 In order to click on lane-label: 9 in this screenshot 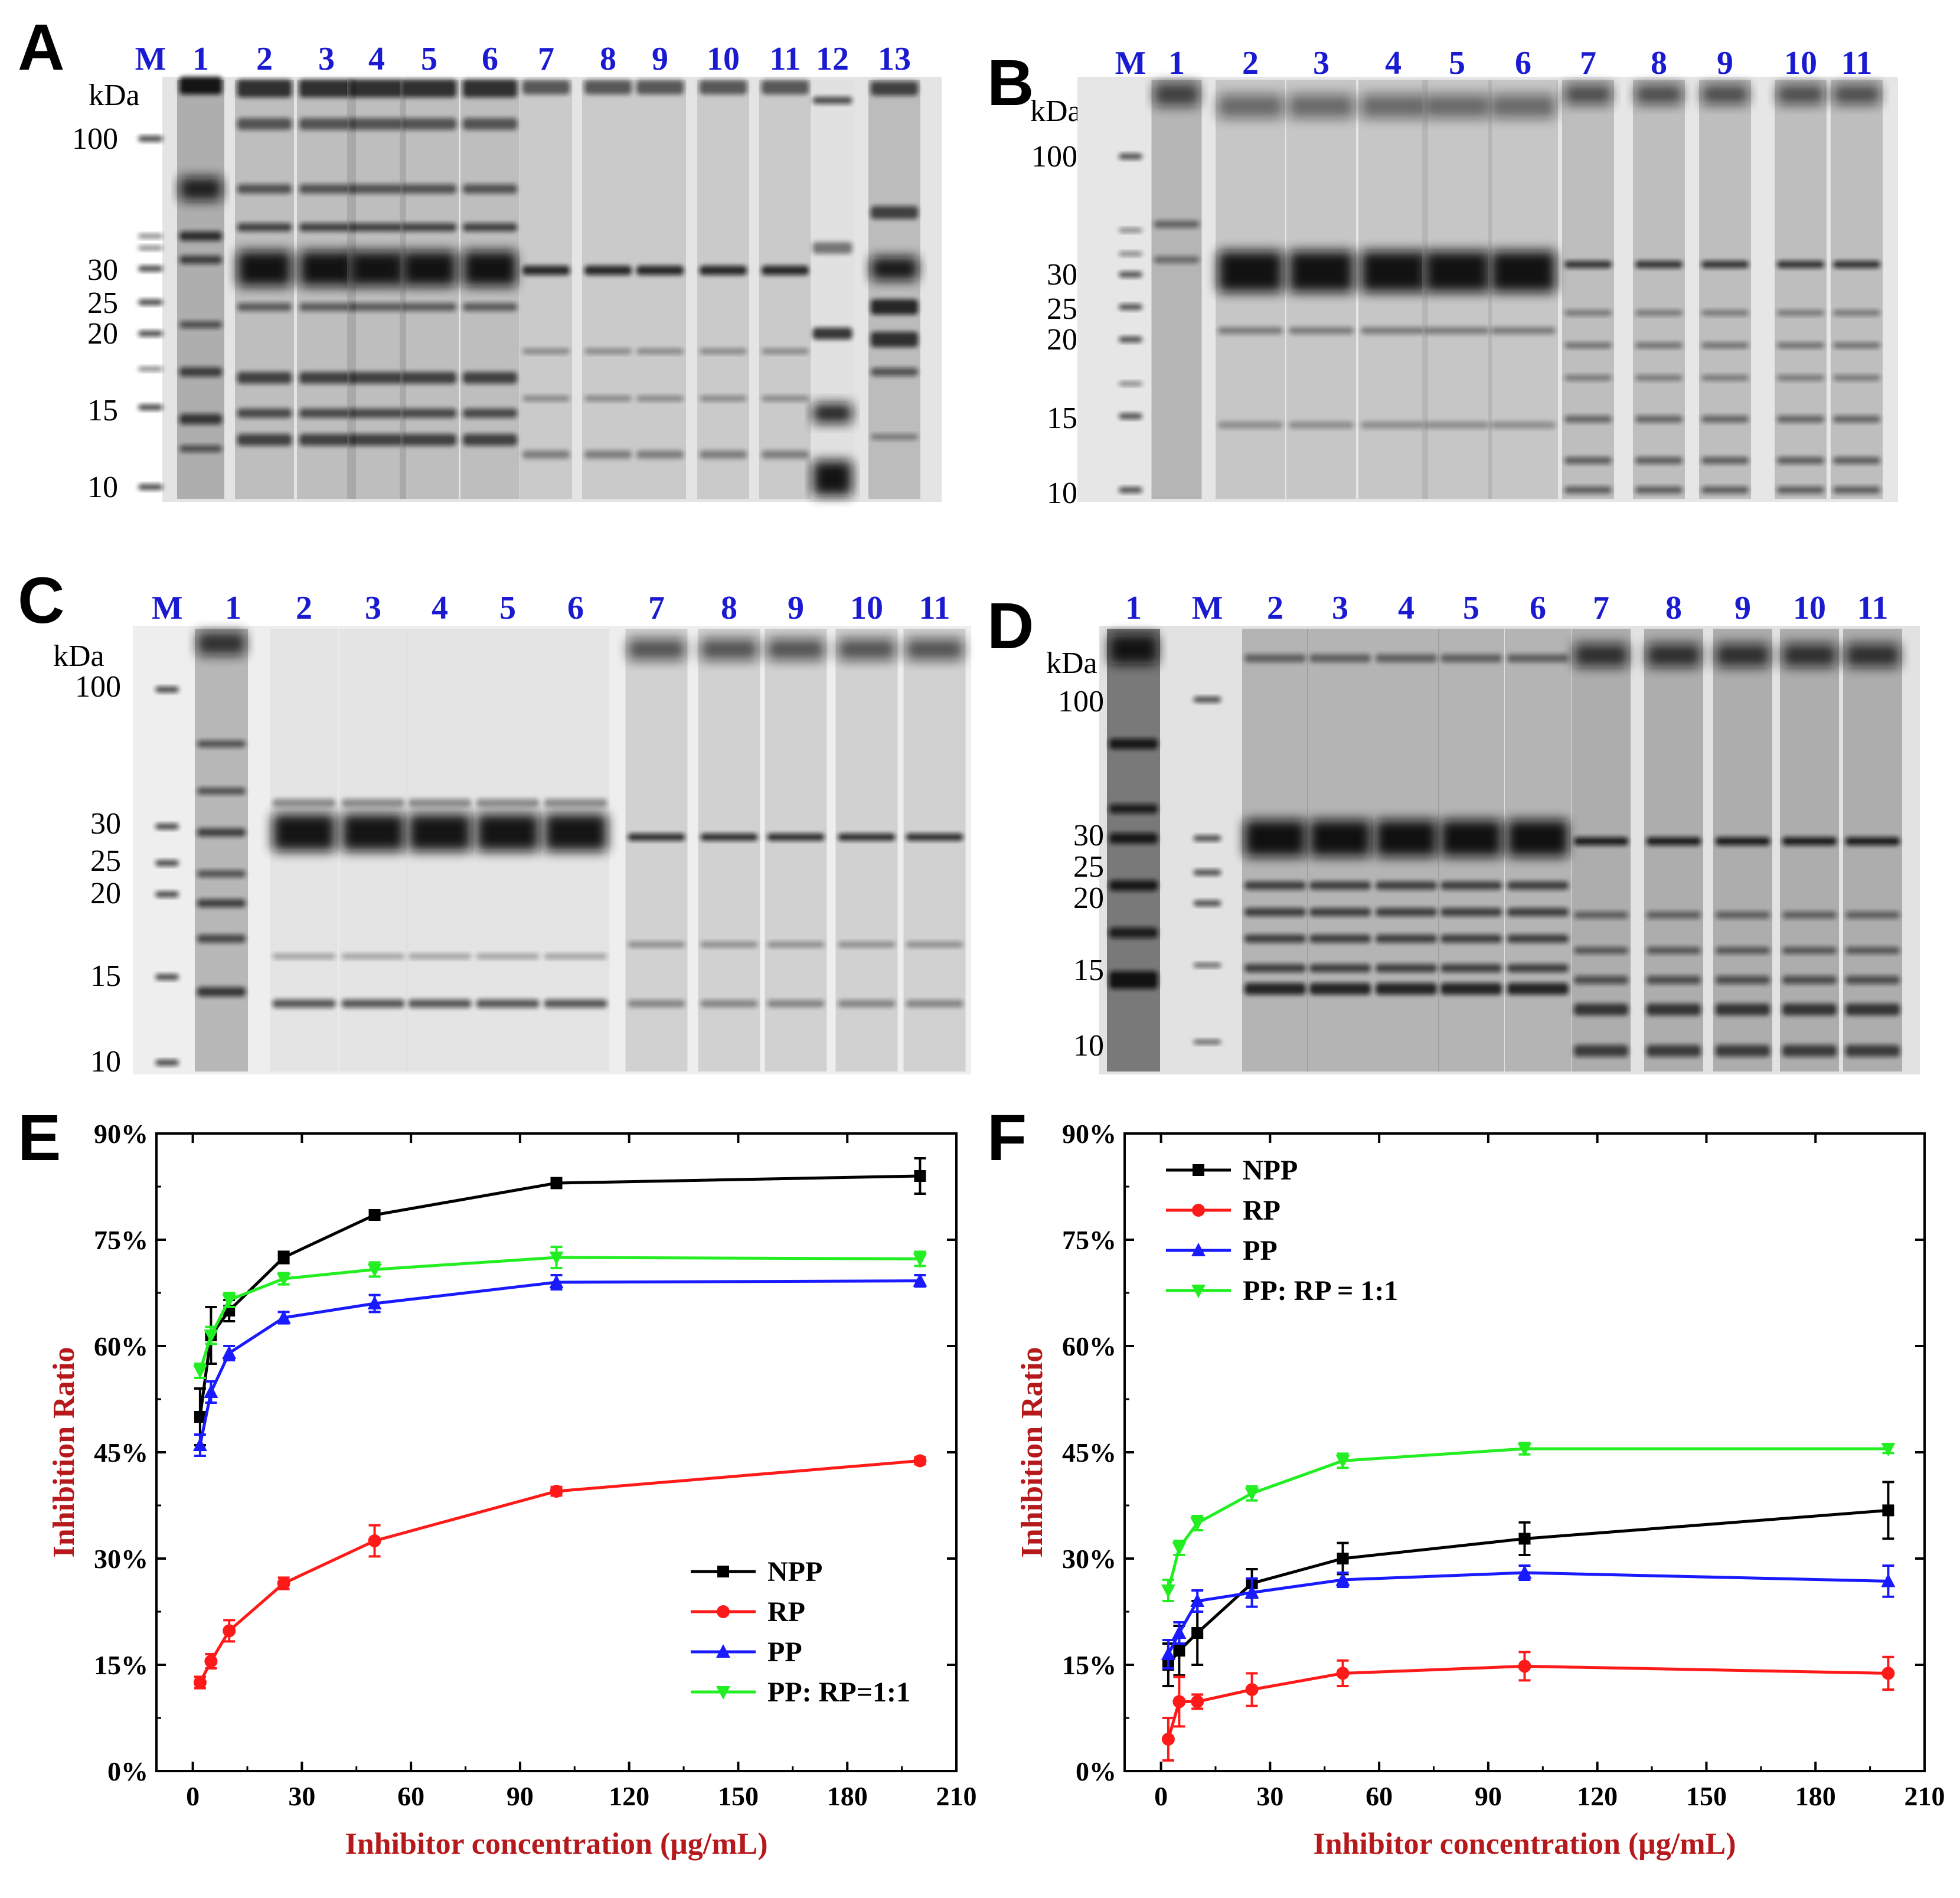, I will do `click(1725, 63)`.